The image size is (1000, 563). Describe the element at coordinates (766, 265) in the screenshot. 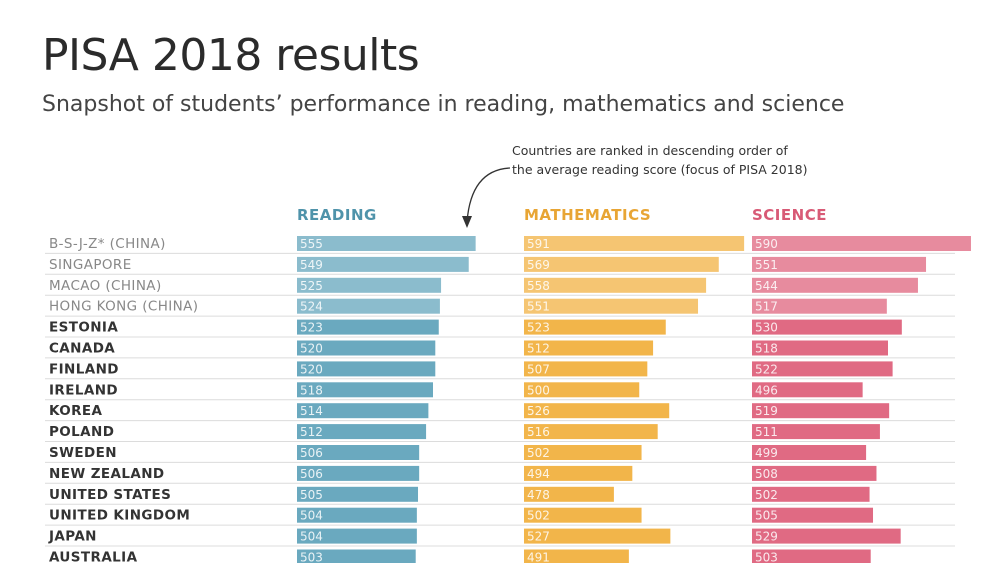

I see `science-value-label: 551` at that location.